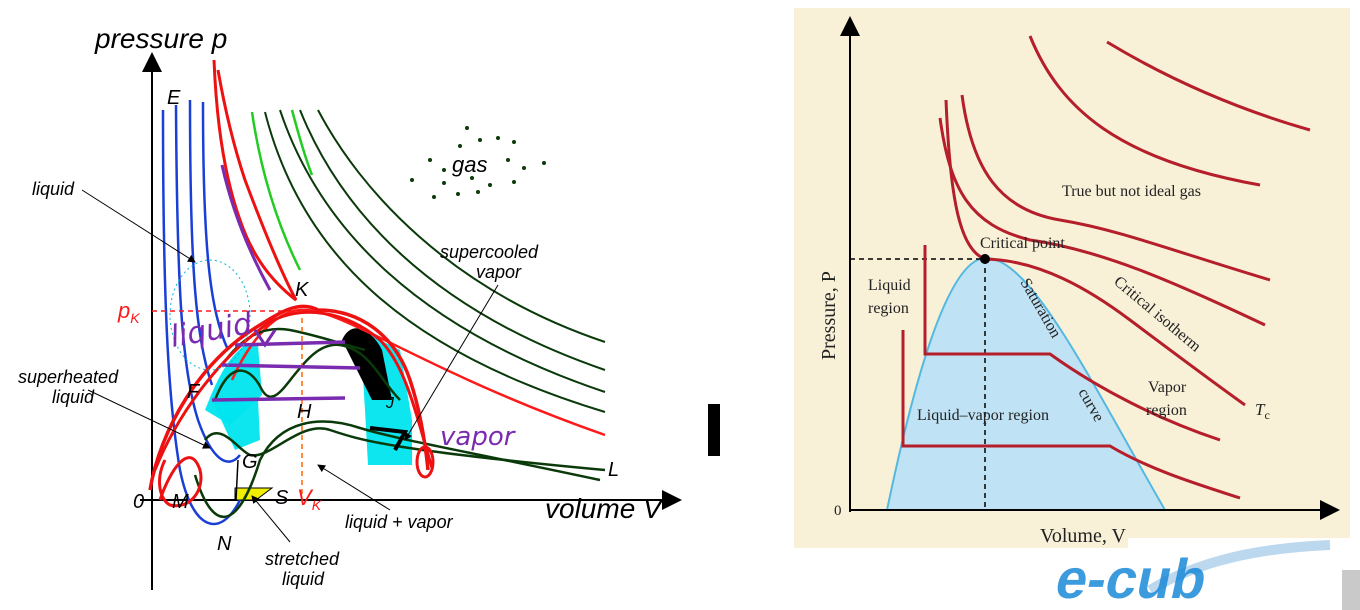  What do you see at coordinates (390, 403) in the screenshot?
I see `label-J: J` at bounding box center [390, 403].